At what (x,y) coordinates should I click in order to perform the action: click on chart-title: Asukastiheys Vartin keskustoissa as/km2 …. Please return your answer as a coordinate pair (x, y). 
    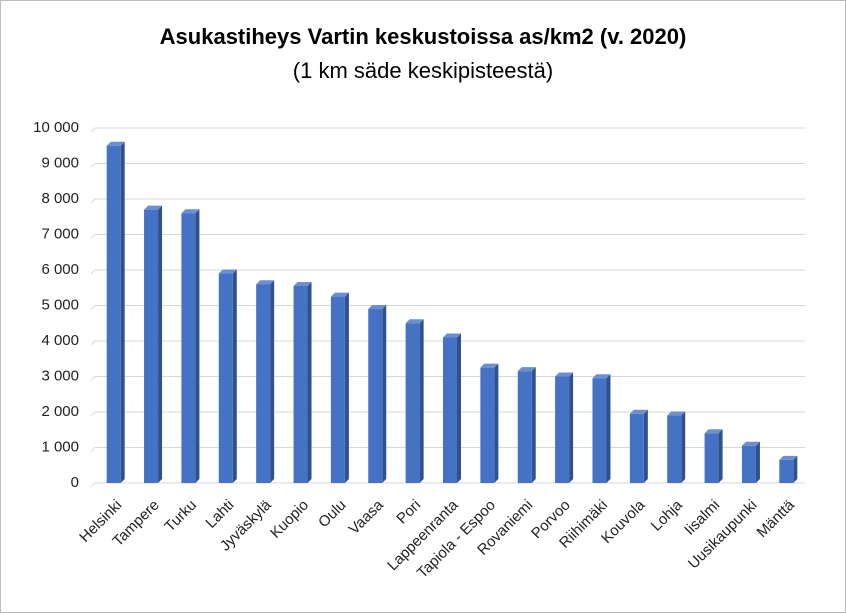
    Looking at the image, I should click on (423, 36).